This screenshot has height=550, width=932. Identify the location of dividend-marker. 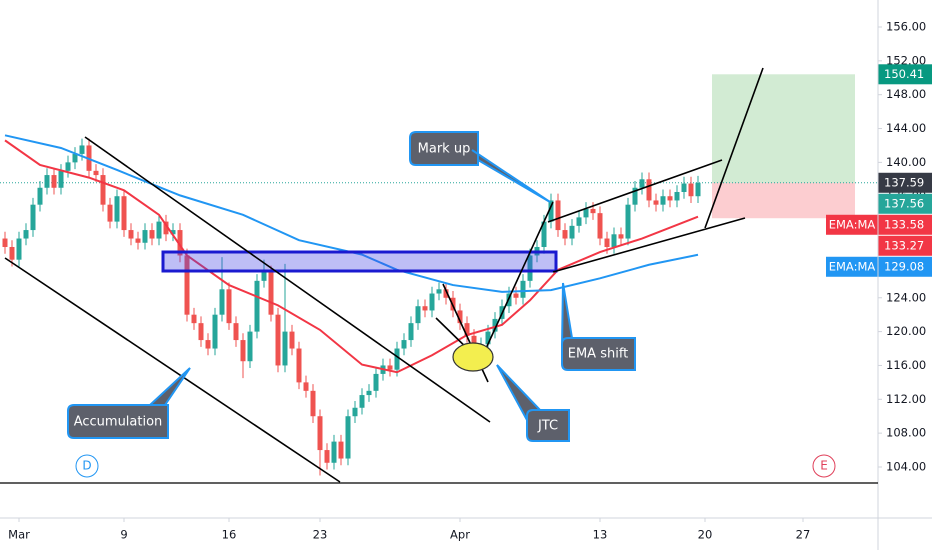
(87, 466).